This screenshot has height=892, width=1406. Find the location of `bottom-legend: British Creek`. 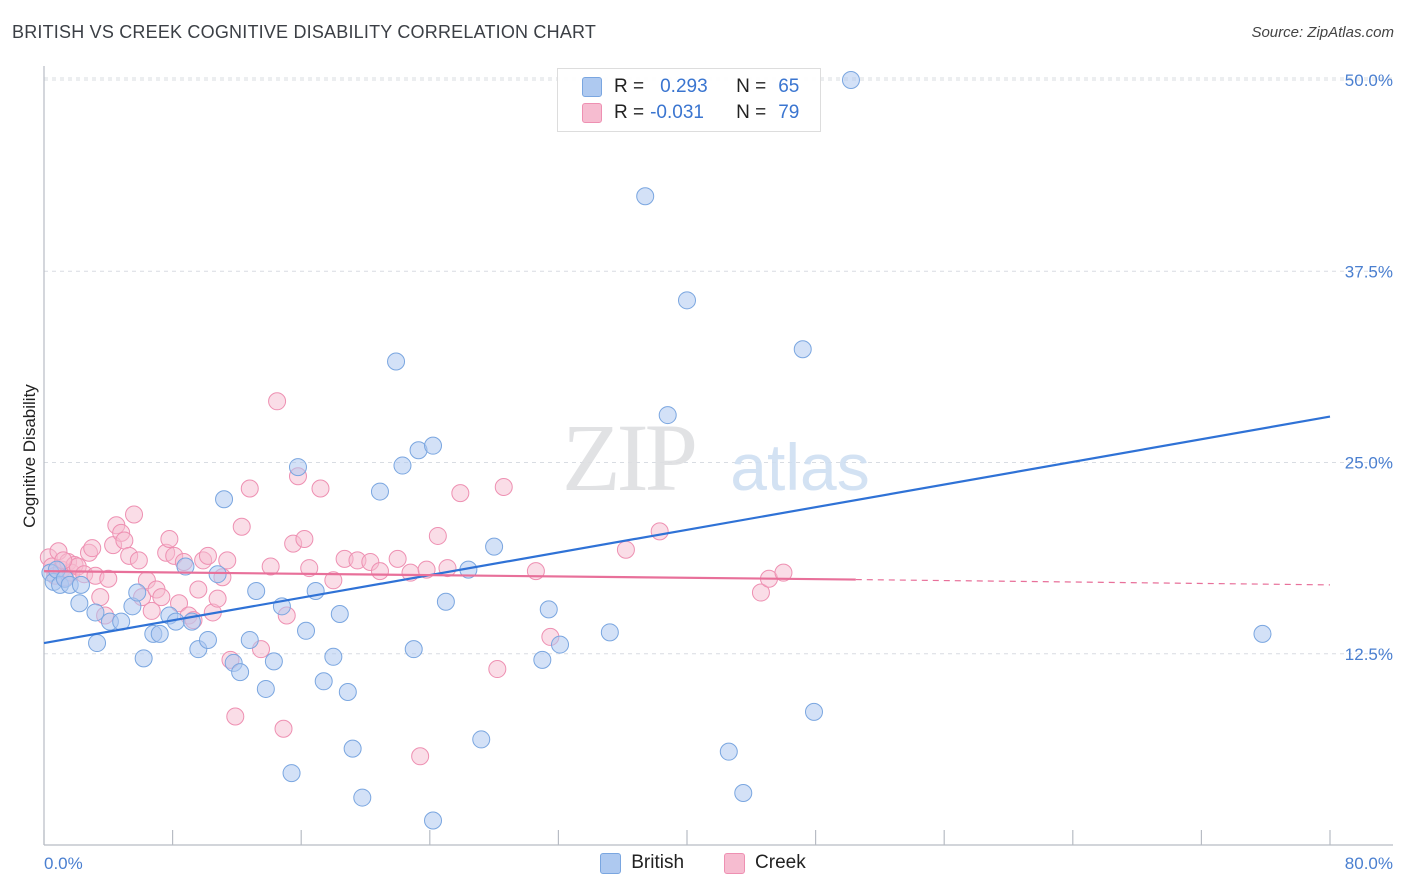

bottom-legend: British Creek is located at coordinates (703, 863).